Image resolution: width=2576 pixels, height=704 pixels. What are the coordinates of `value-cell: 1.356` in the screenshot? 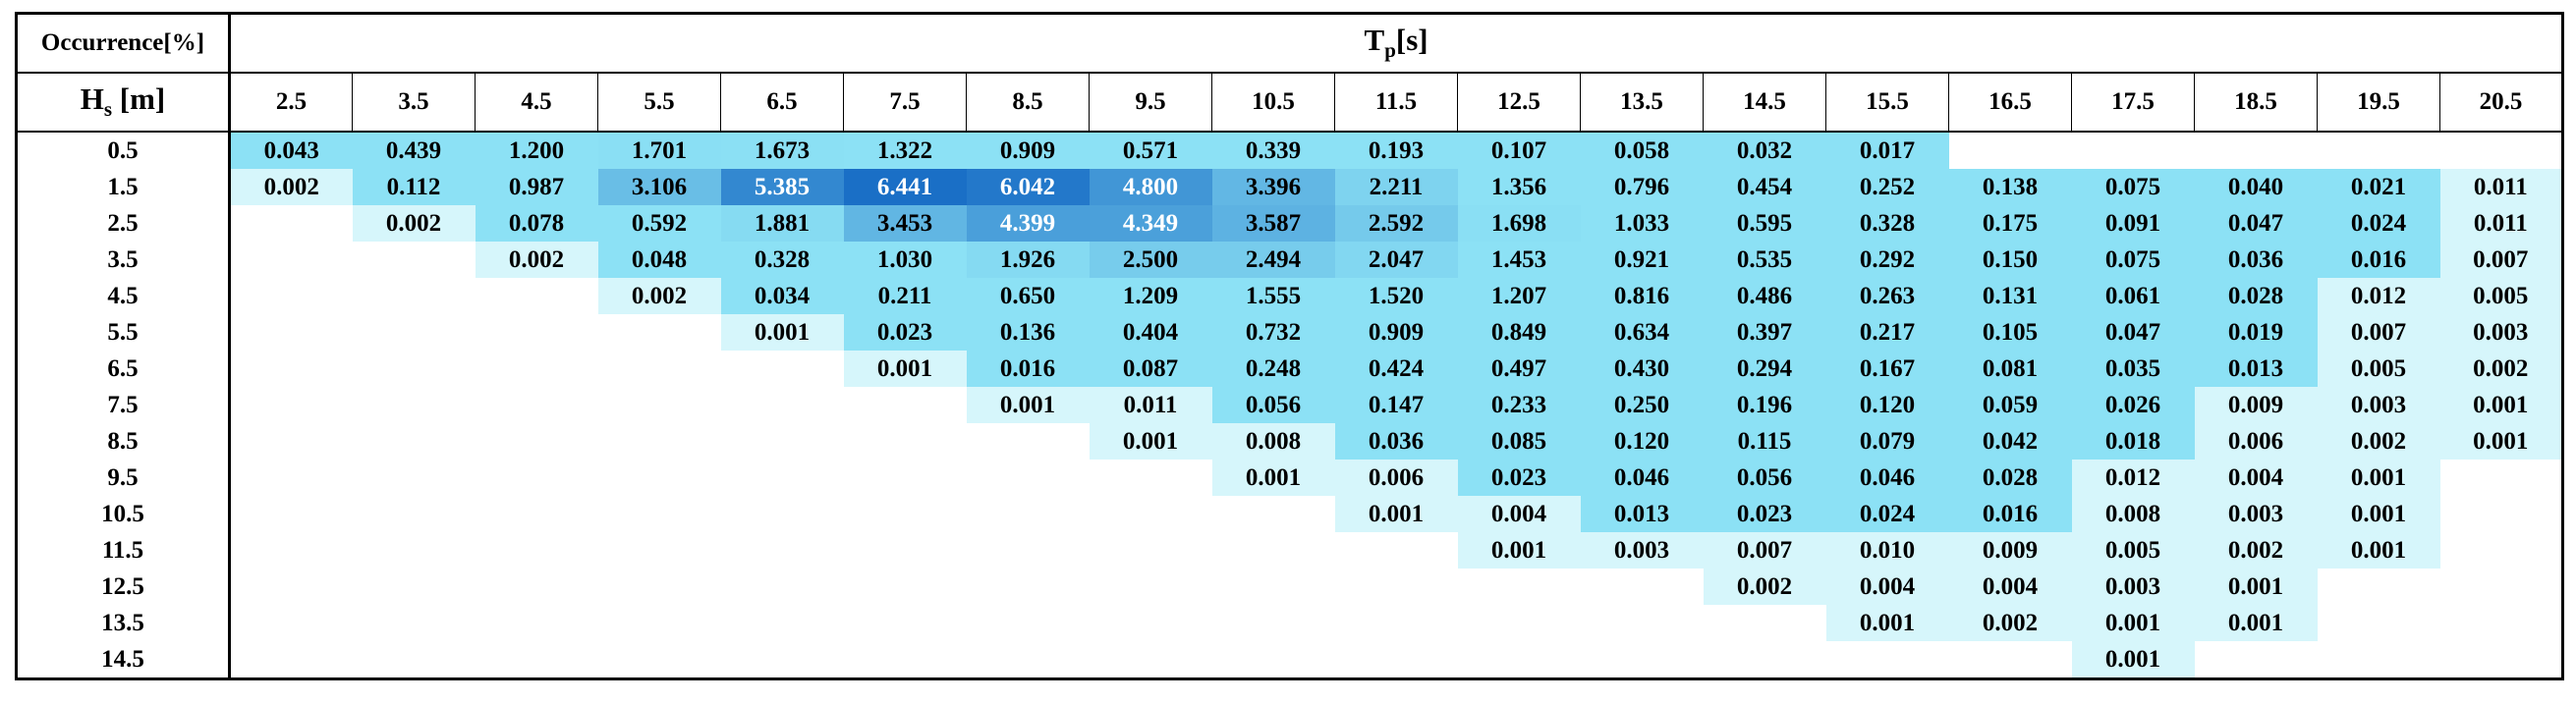 It's located at (1519, 187).